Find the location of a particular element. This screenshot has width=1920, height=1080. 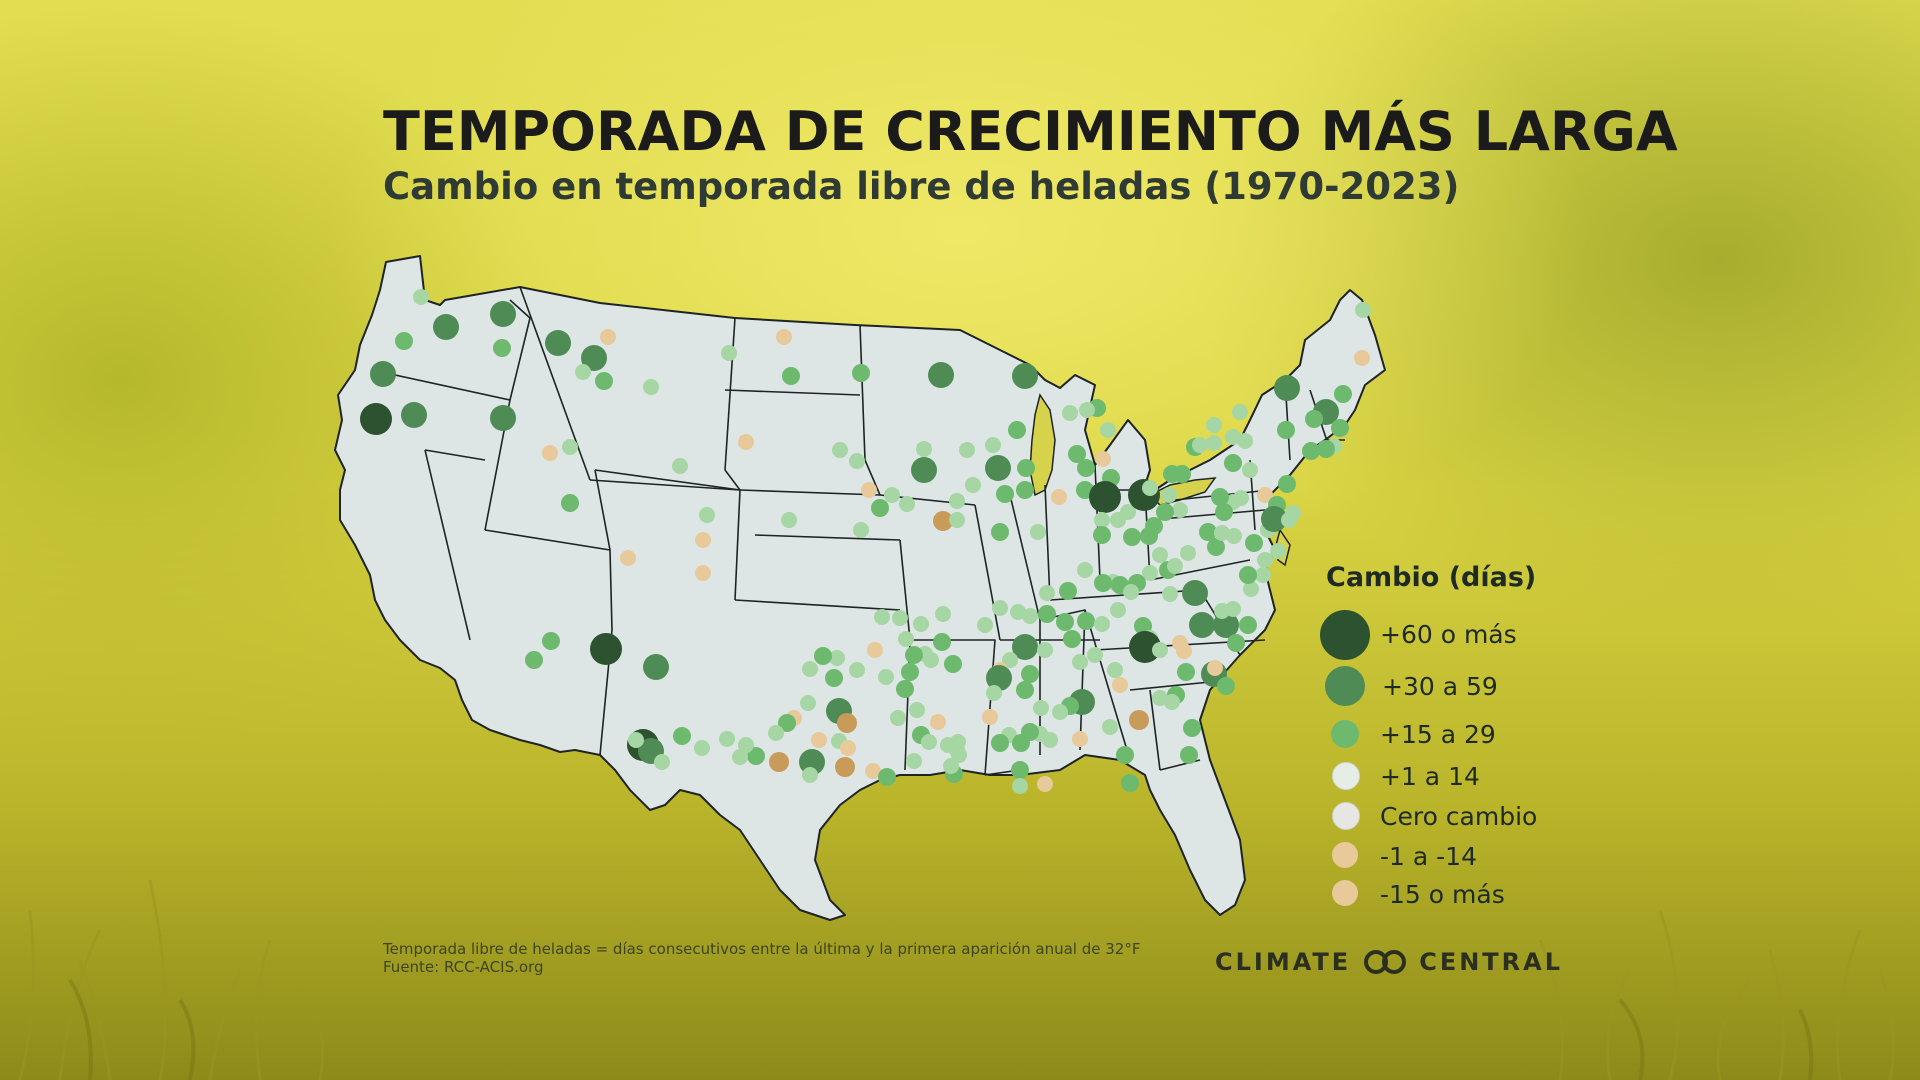

legend-title: Cambio (días) is located at coordinates (1431, 577).